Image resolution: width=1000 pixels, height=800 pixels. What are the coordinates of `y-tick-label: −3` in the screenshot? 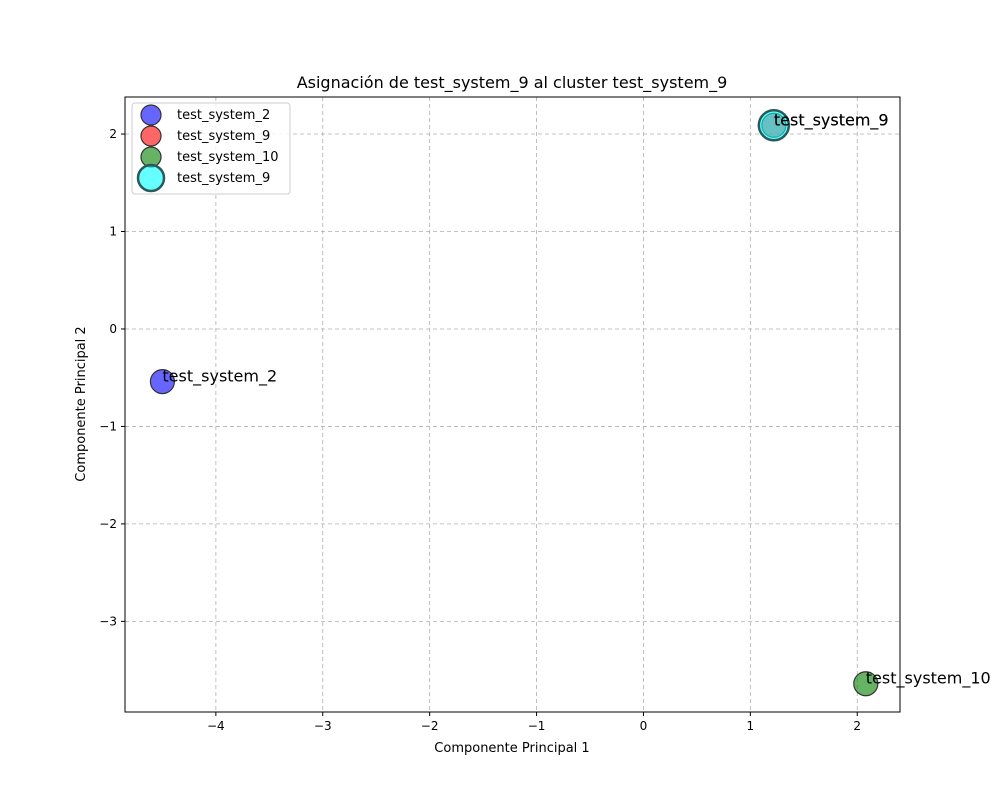 It's located at (108, 621).